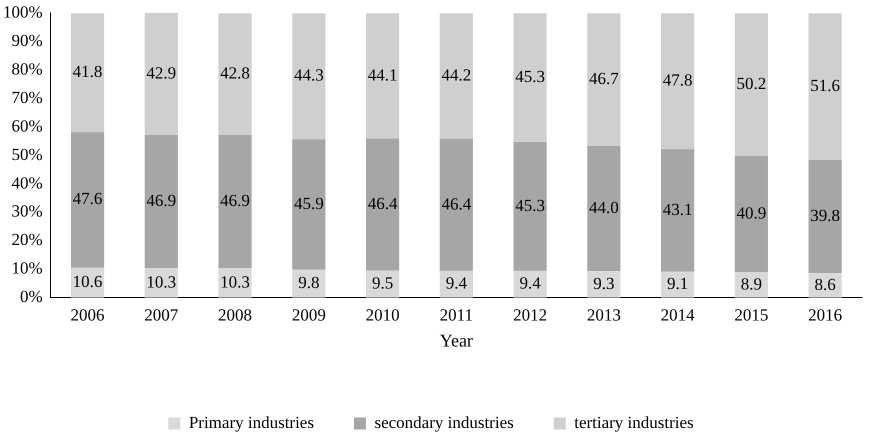  I want to click on x-tick-label: 2016, so click(825, 314).